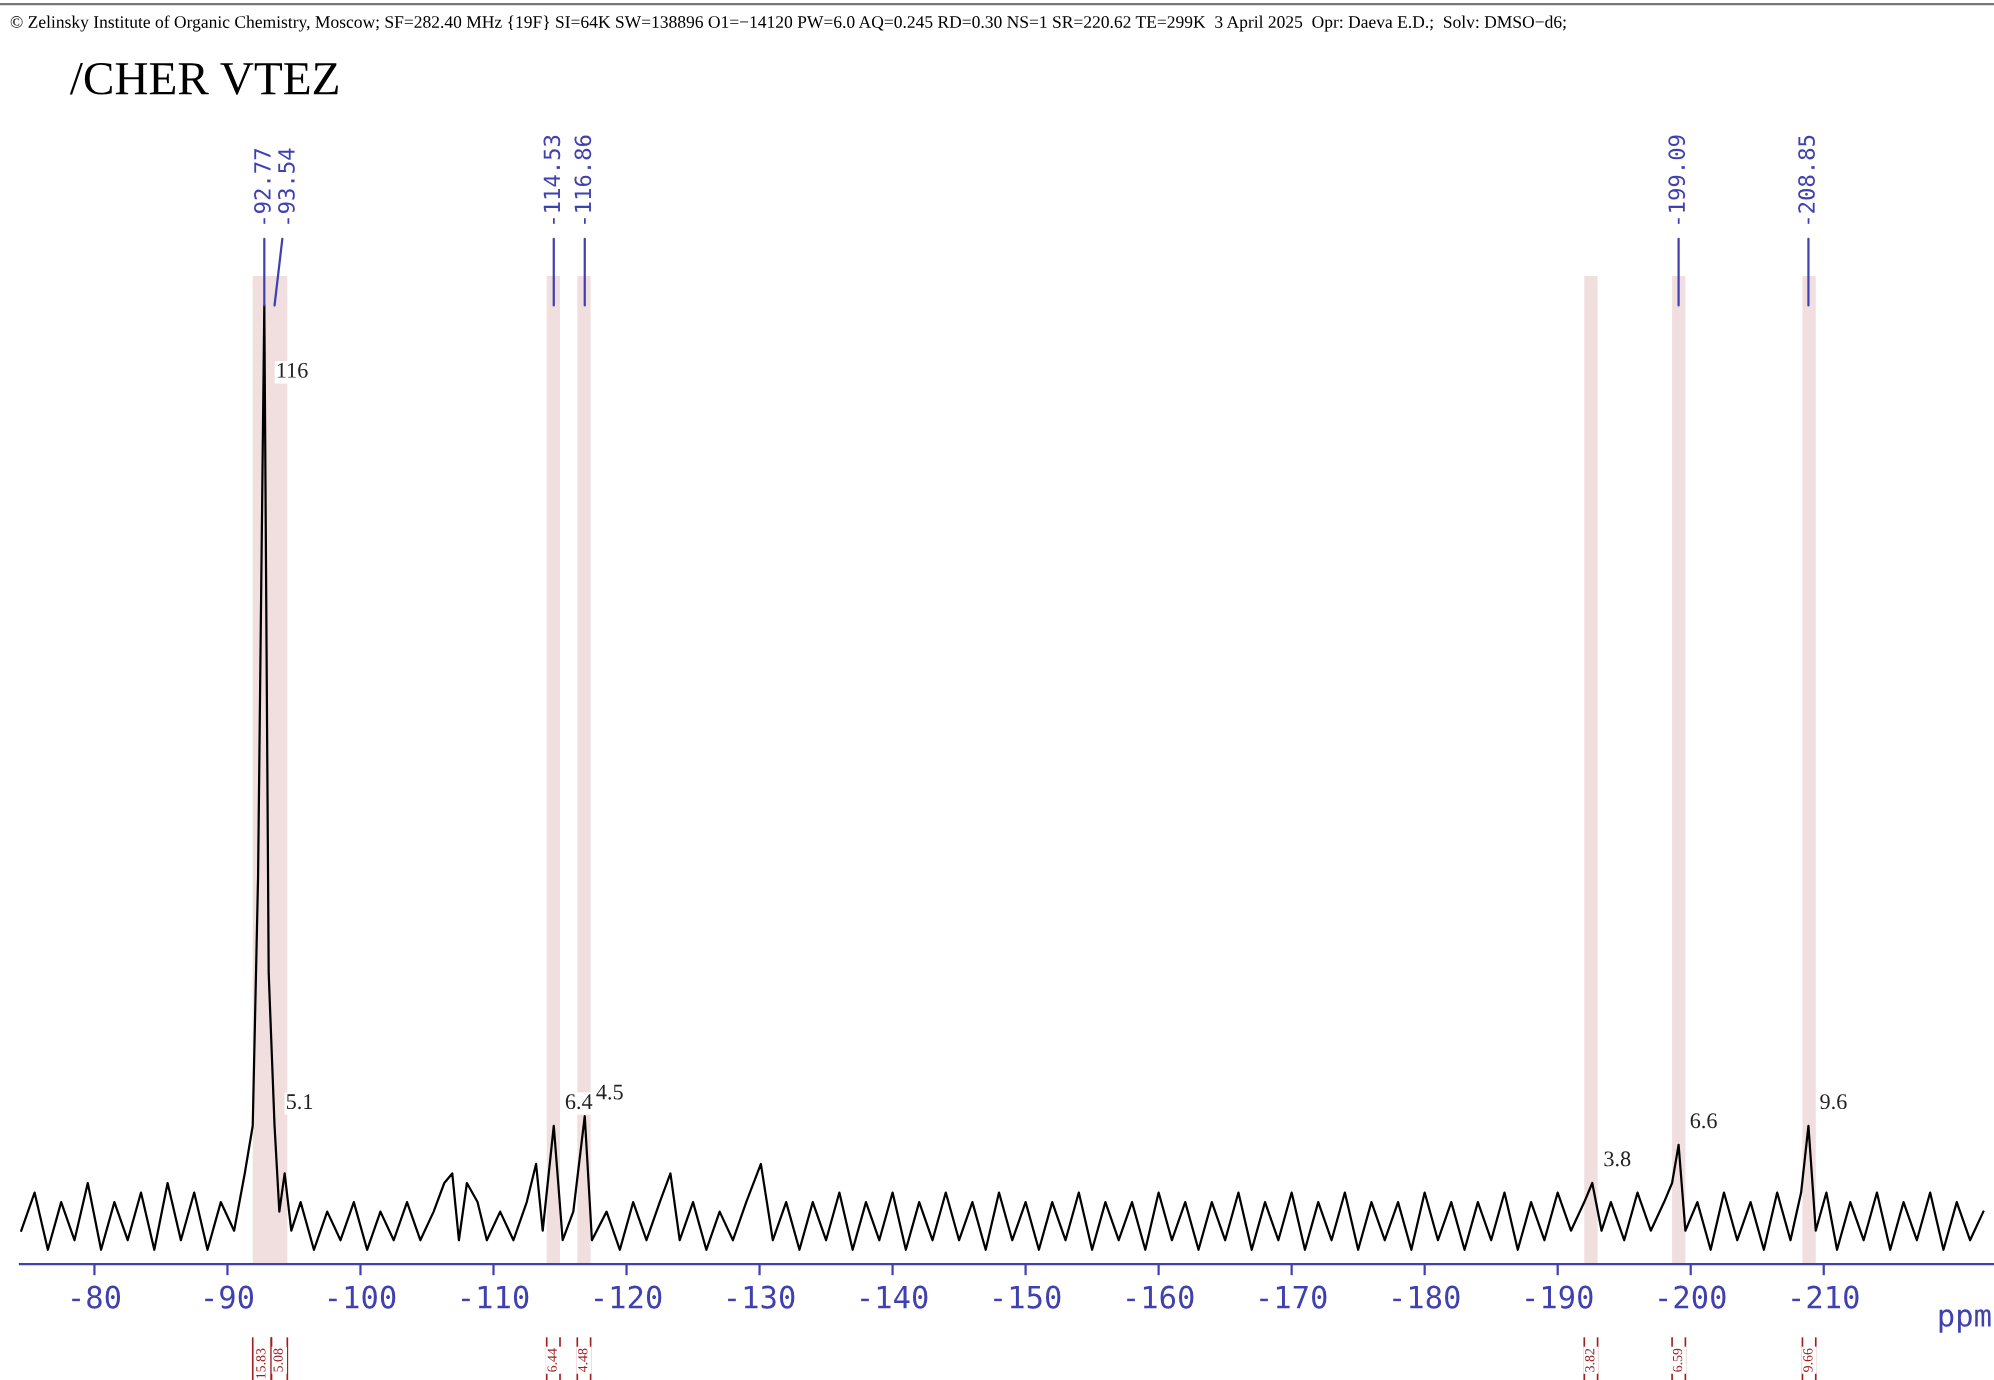 This screenshot has width=1994, height=1380. I want to click on x-tick-label: -130, so click(761, 1297).